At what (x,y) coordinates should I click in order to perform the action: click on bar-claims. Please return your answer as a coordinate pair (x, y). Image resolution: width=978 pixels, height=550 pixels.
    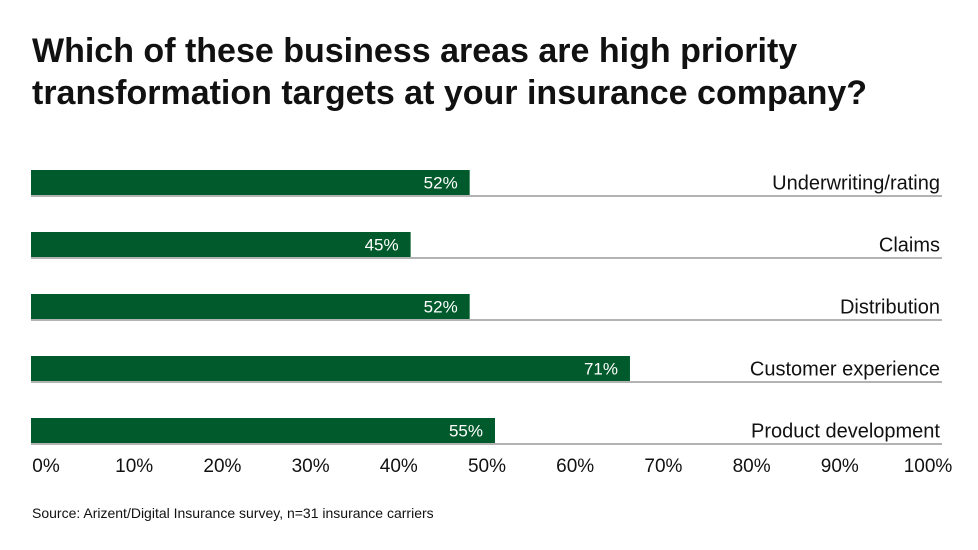
    Looking at the image, I should click on (221, 244).